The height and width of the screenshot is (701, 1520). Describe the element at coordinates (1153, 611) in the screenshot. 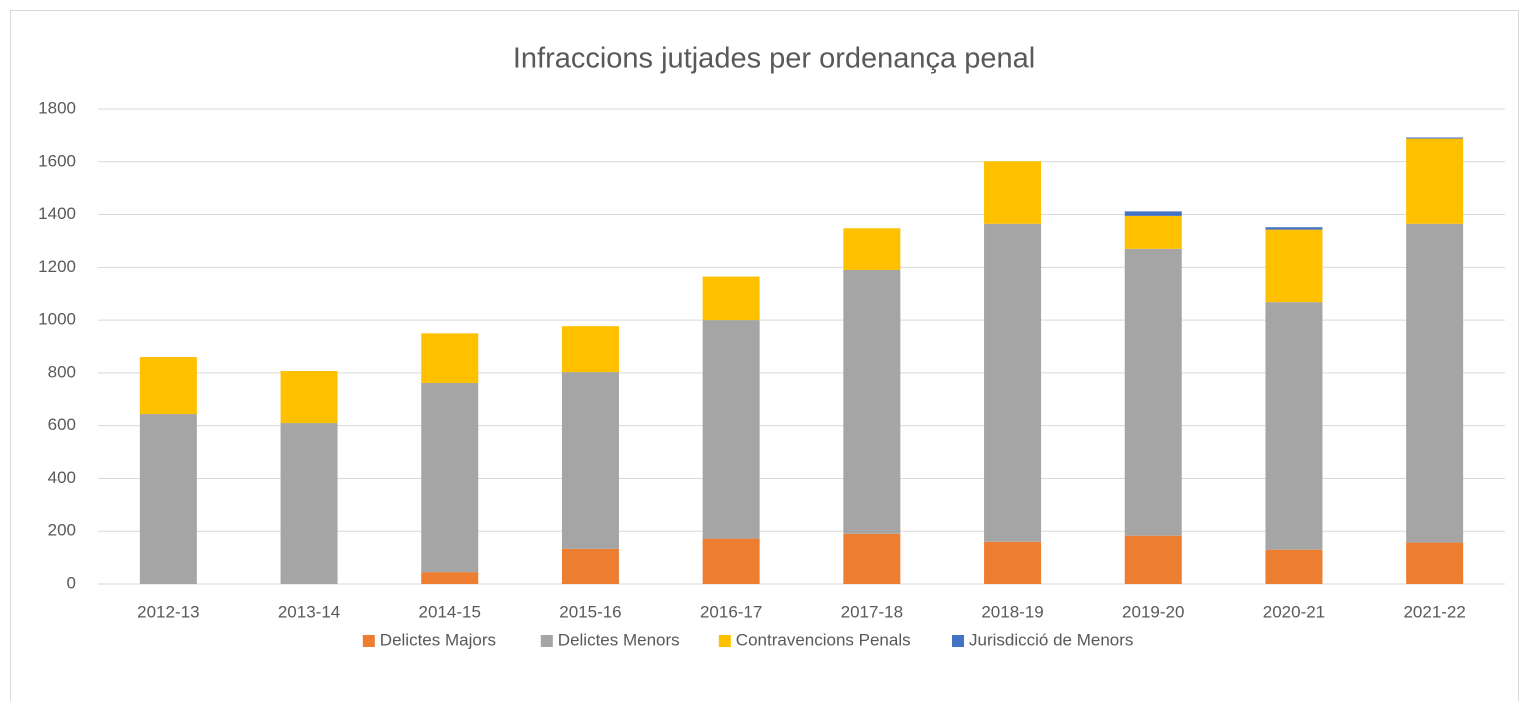

I see `x-tick-label: 2019-20` at that location.